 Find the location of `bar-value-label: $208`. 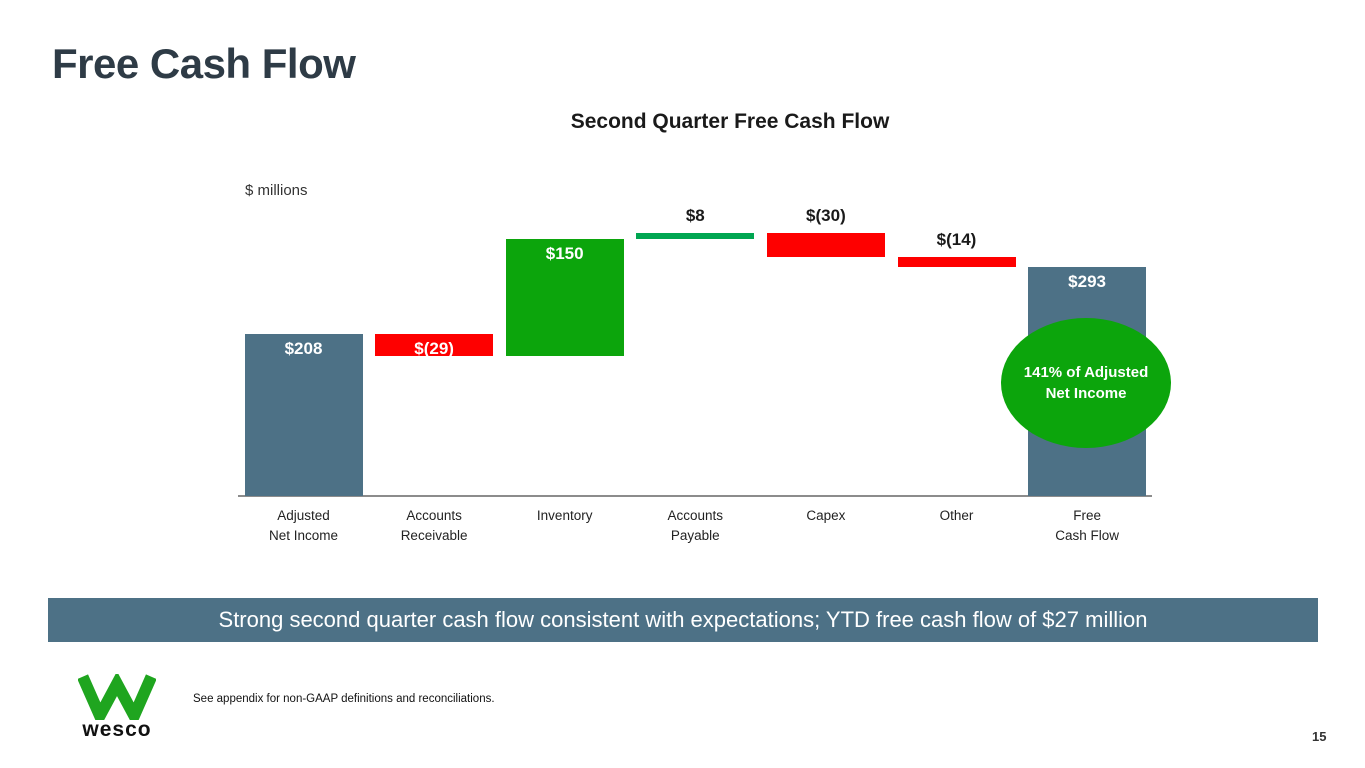

bar-value-label: $208 is located at coordinates (303, 348).